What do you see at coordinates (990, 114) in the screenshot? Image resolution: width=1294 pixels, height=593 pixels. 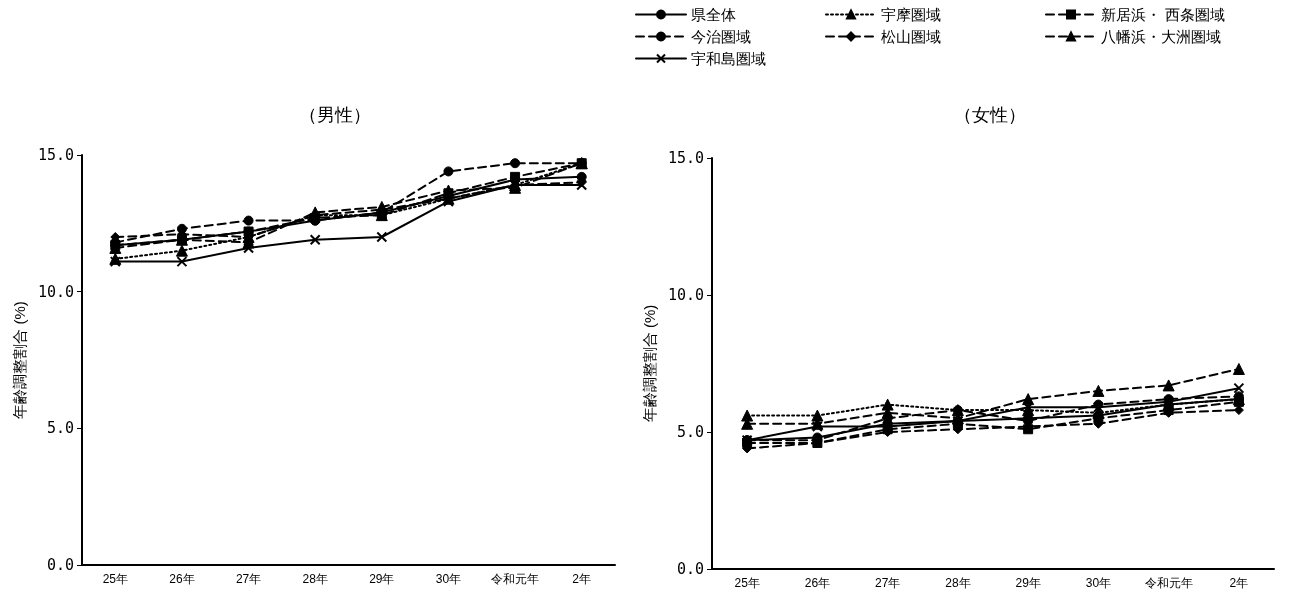 I see `chart-title: （女性）` at bounding box center [990, 114].